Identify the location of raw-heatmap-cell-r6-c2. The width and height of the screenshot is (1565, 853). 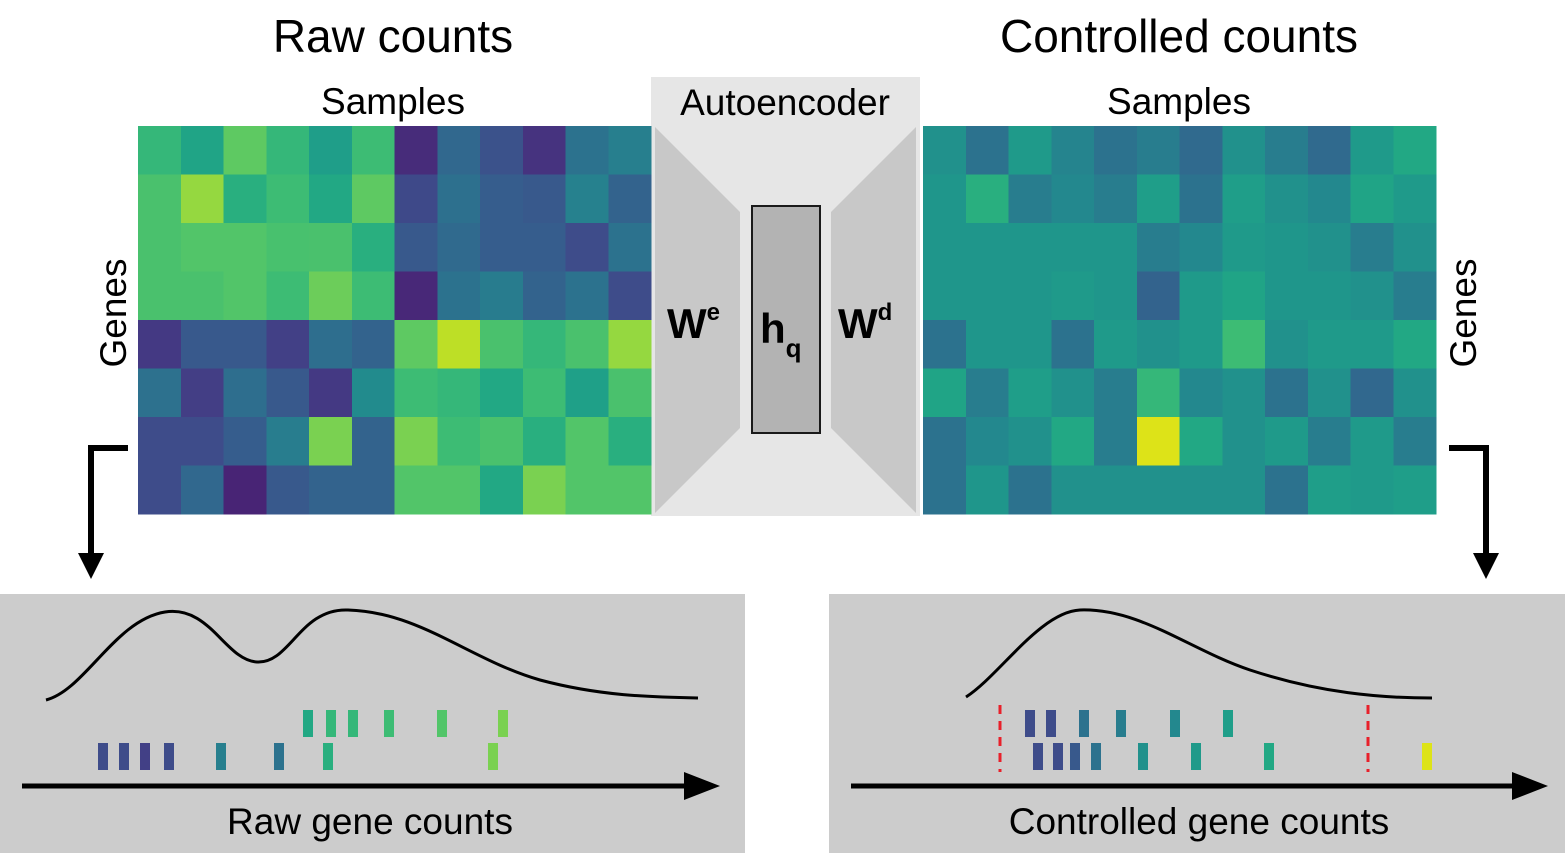
(245, 442).